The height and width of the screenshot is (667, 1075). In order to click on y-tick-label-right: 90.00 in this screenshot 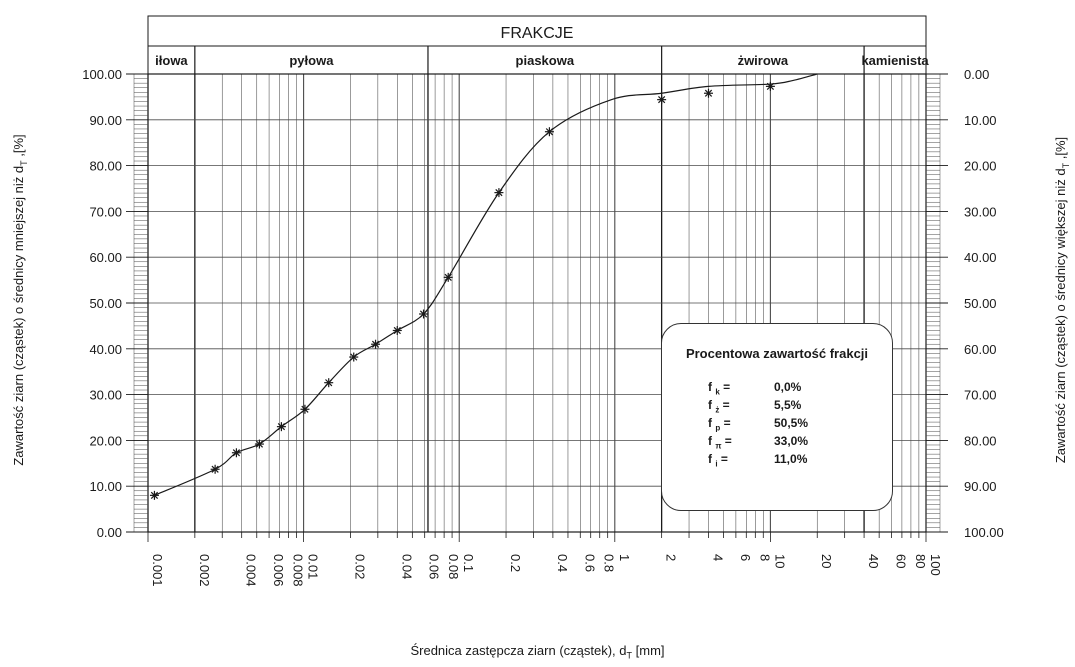, I will do `click(980, 486)`.